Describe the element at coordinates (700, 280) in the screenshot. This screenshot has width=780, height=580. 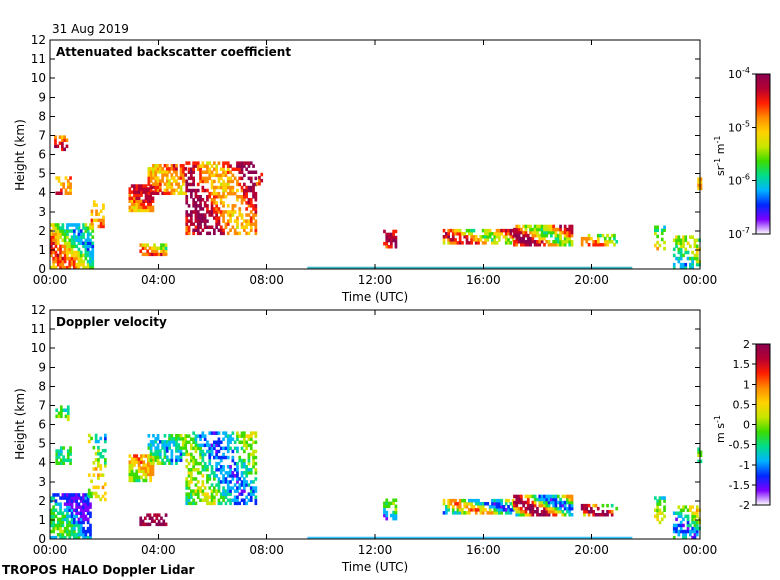
I see `x-tick-label: 00:00` at that location.